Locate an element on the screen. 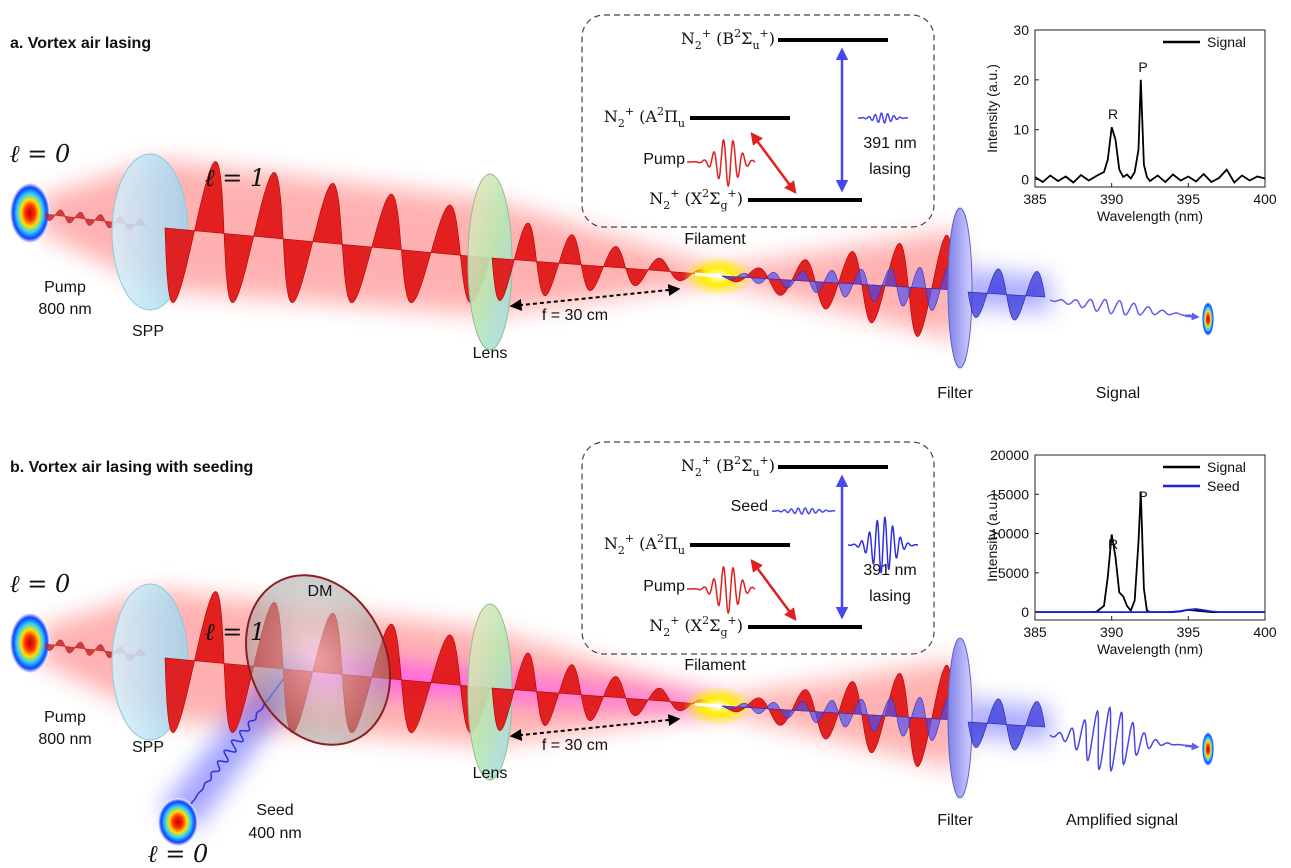 This screenshot has height=868, width=1291. x-axis-label: Wavelength (nm) is located at coordinates (1150, 216).